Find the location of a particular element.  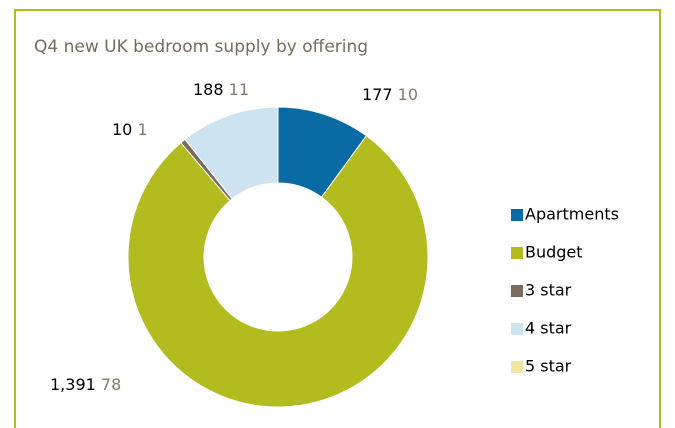

data-label: 188 11 is located at coordinates (221, 89).